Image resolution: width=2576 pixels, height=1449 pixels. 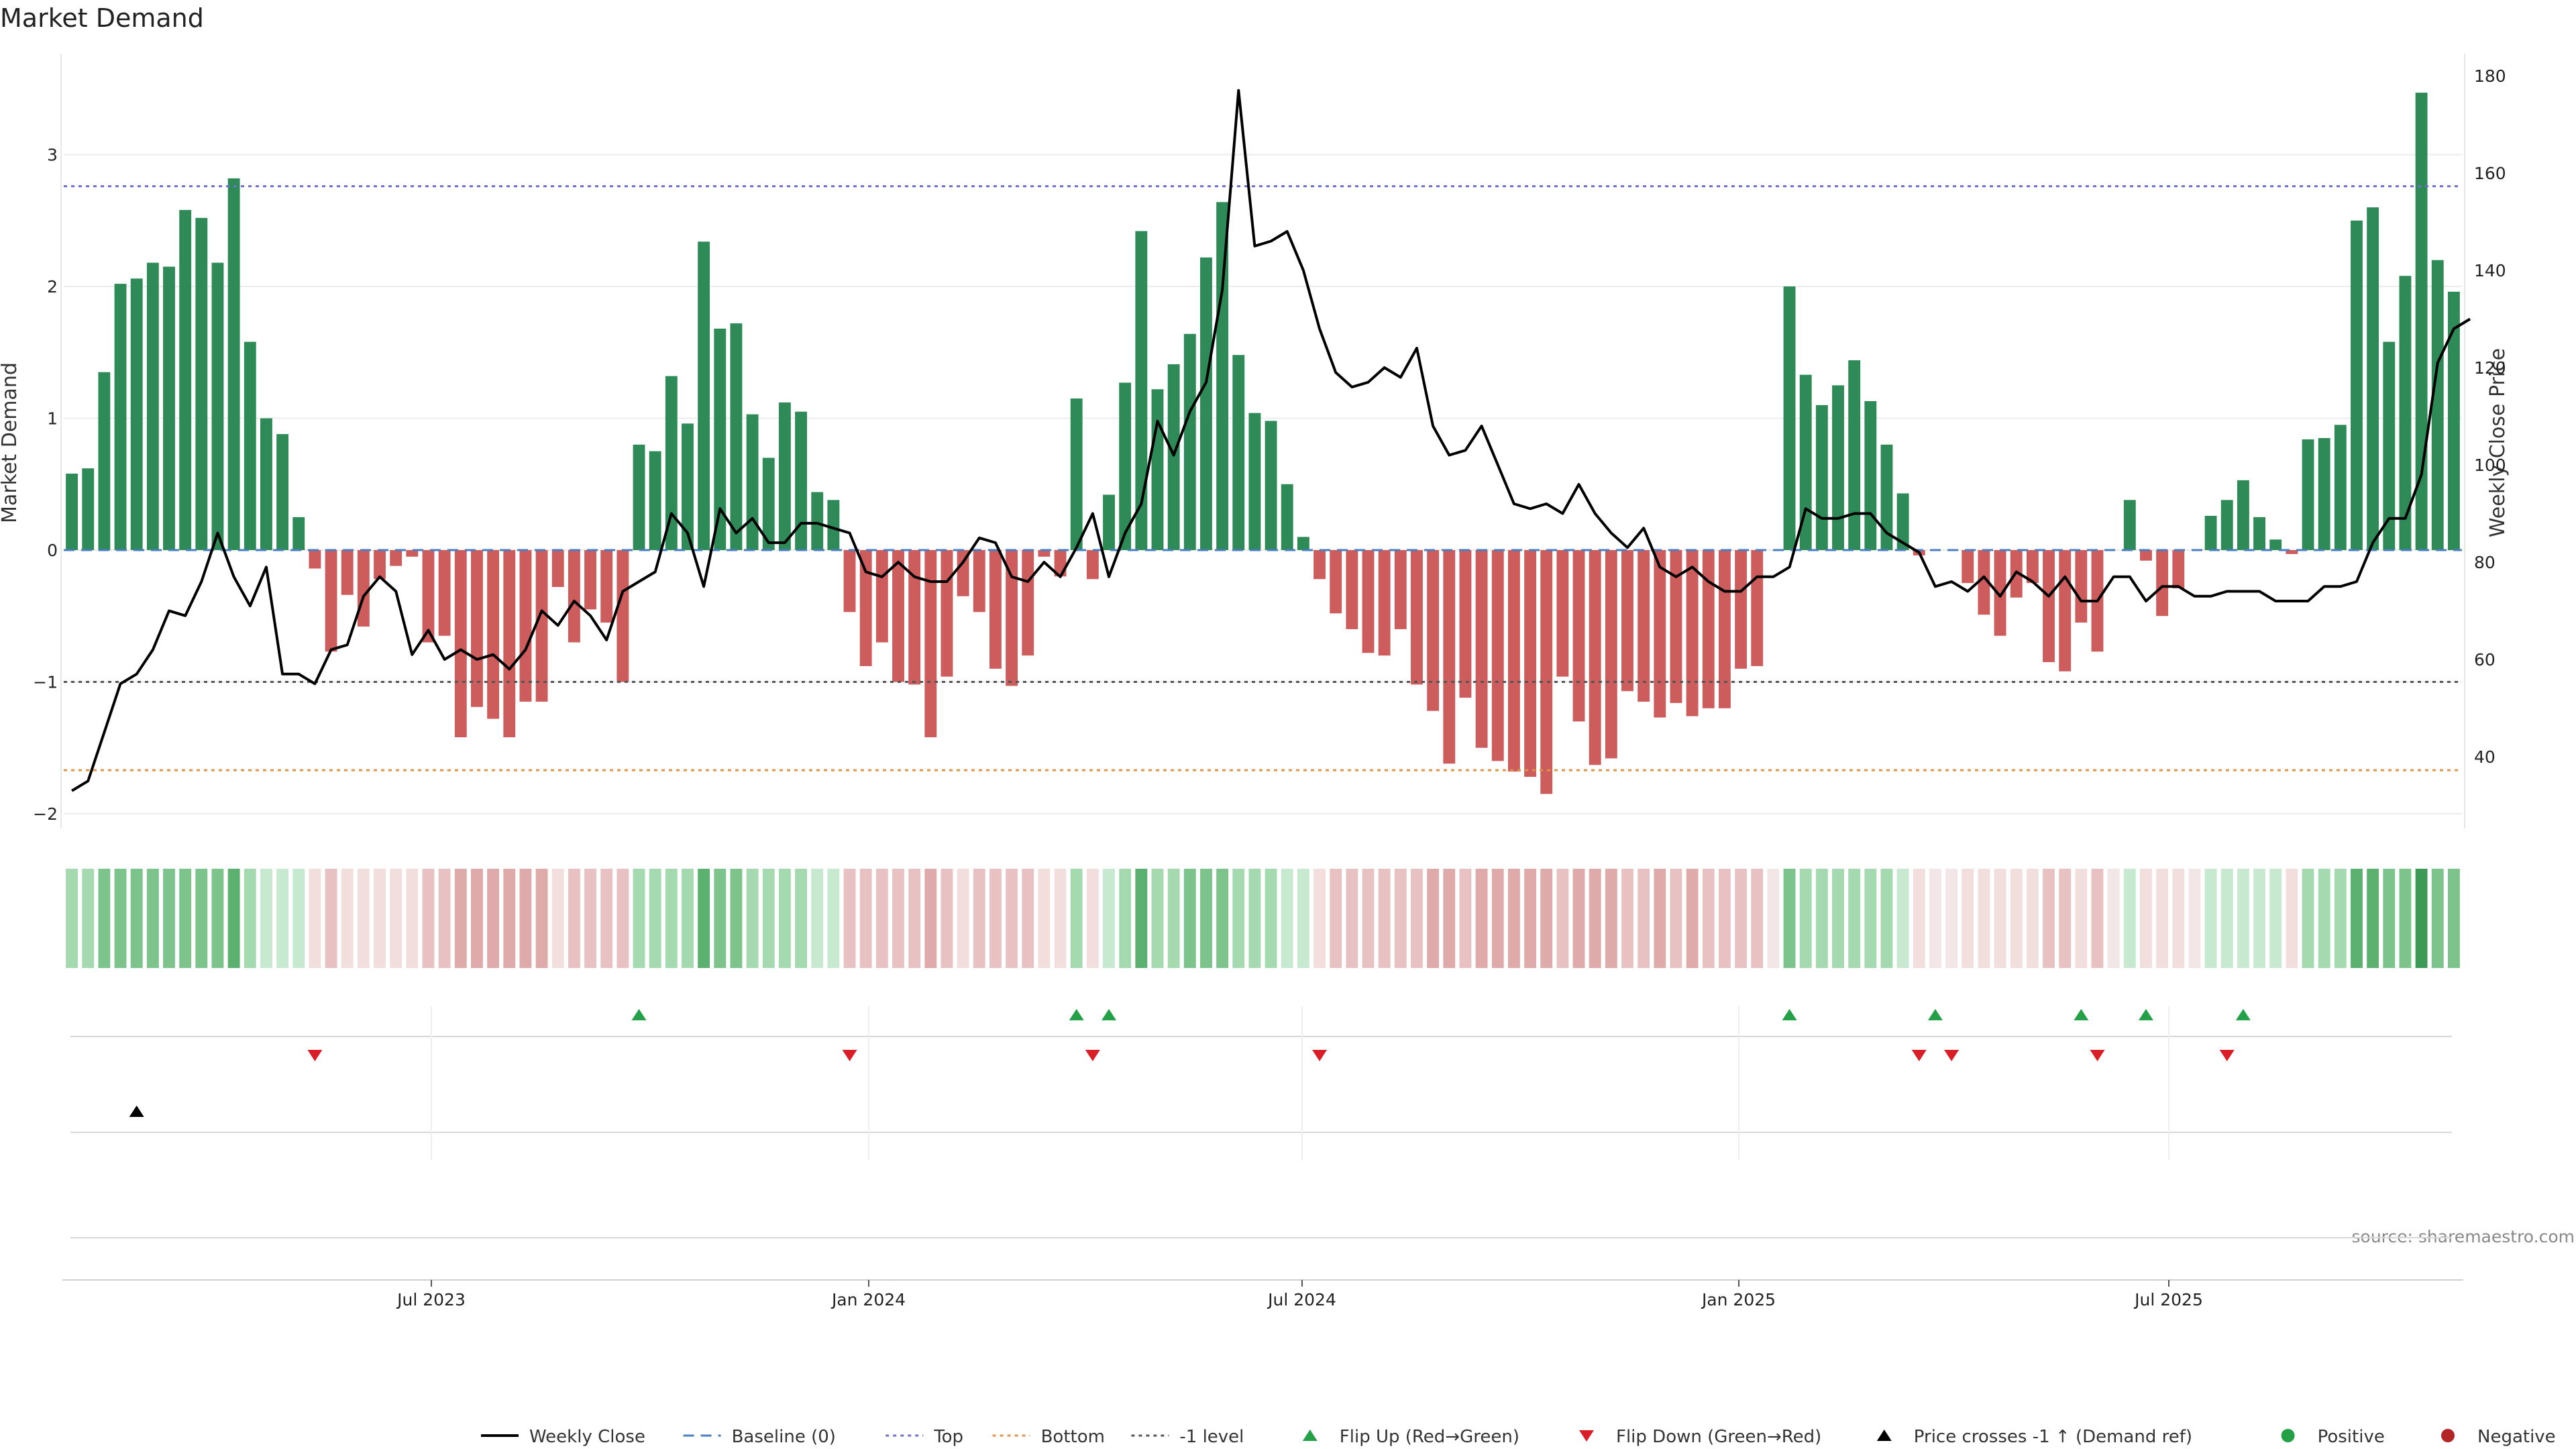 What do you see at coordinates (2485, 757) in the screenshot?
I see `y-tick-label-right: 40` at bounding box center [2485, 757].